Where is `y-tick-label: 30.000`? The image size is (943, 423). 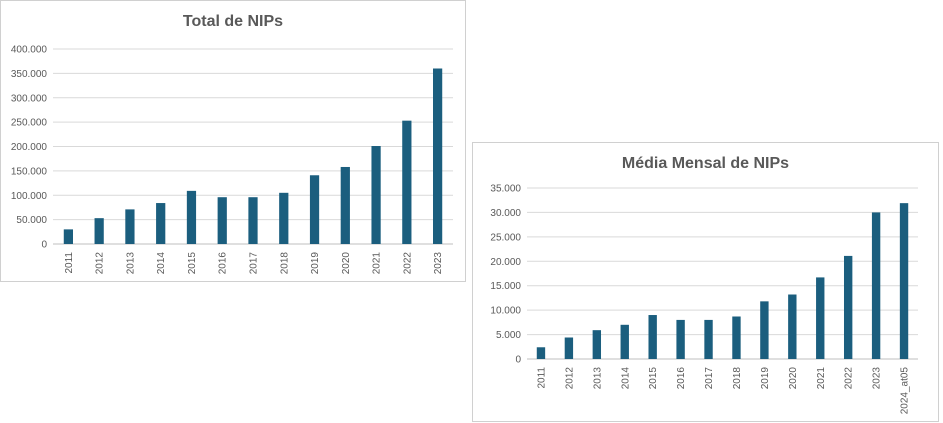
y-tick-label: 30.000 is located at coordinates (505, 213).